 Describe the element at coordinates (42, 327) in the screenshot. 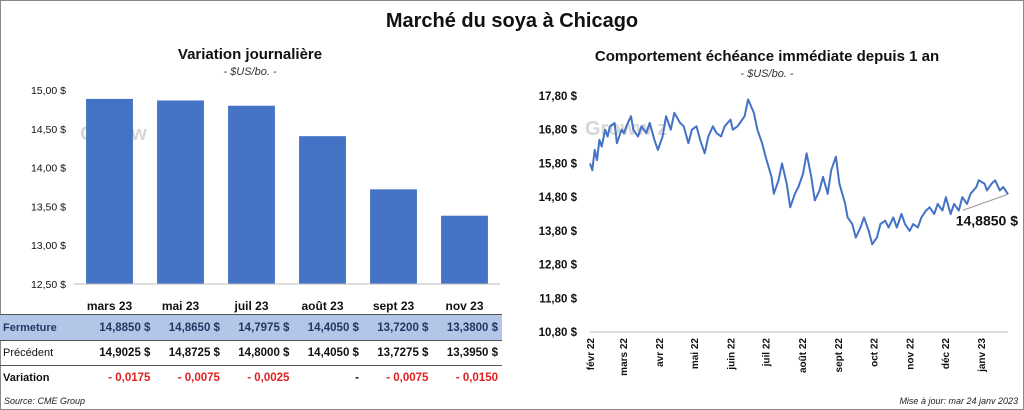

I see `row-label-fermeture: Fermeture` at that location.